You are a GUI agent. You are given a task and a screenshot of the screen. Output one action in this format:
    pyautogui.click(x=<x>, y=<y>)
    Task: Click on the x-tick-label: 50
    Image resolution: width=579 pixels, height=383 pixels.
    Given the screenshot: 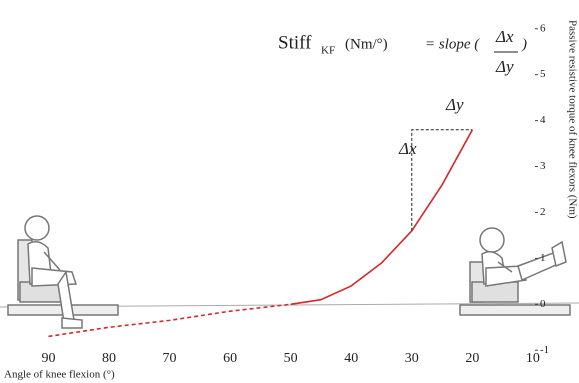 What is the action you would take?
    pyautogui.click(x=291, y=358)
    